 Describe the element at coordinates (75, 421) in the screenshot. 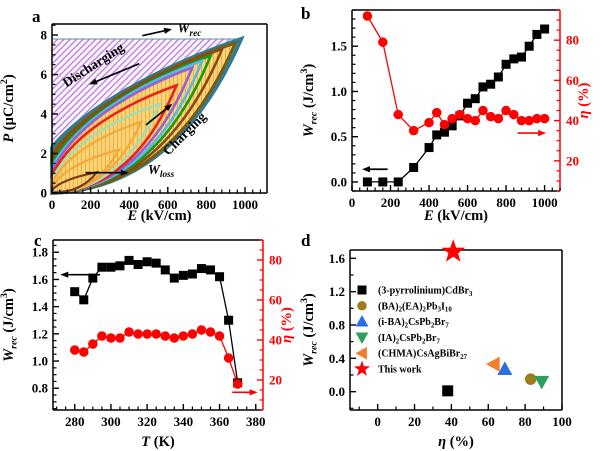

I see `svg-text: 280` at that location.